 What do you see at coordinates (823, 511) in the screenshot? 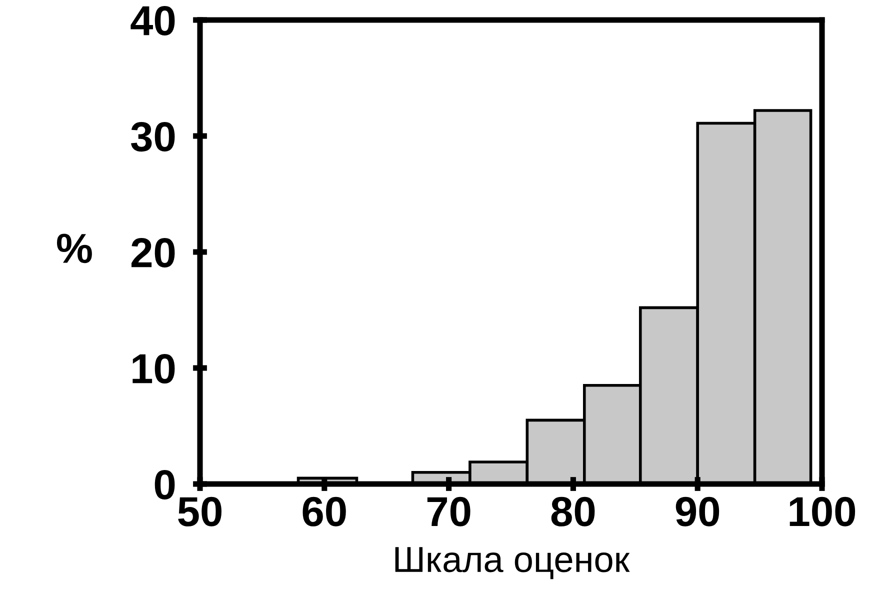
I see `x-tick-label: 100` at bounding box center [823, 511].